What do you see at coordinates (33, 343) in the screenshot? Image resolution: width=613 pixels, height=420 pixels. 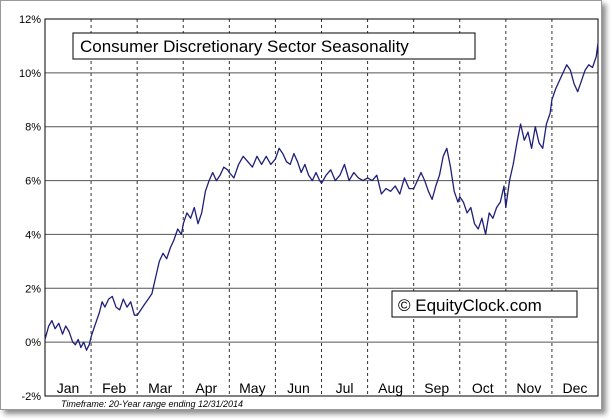 I see `y-tick-label: 0%` at bounding box center [33, 343].